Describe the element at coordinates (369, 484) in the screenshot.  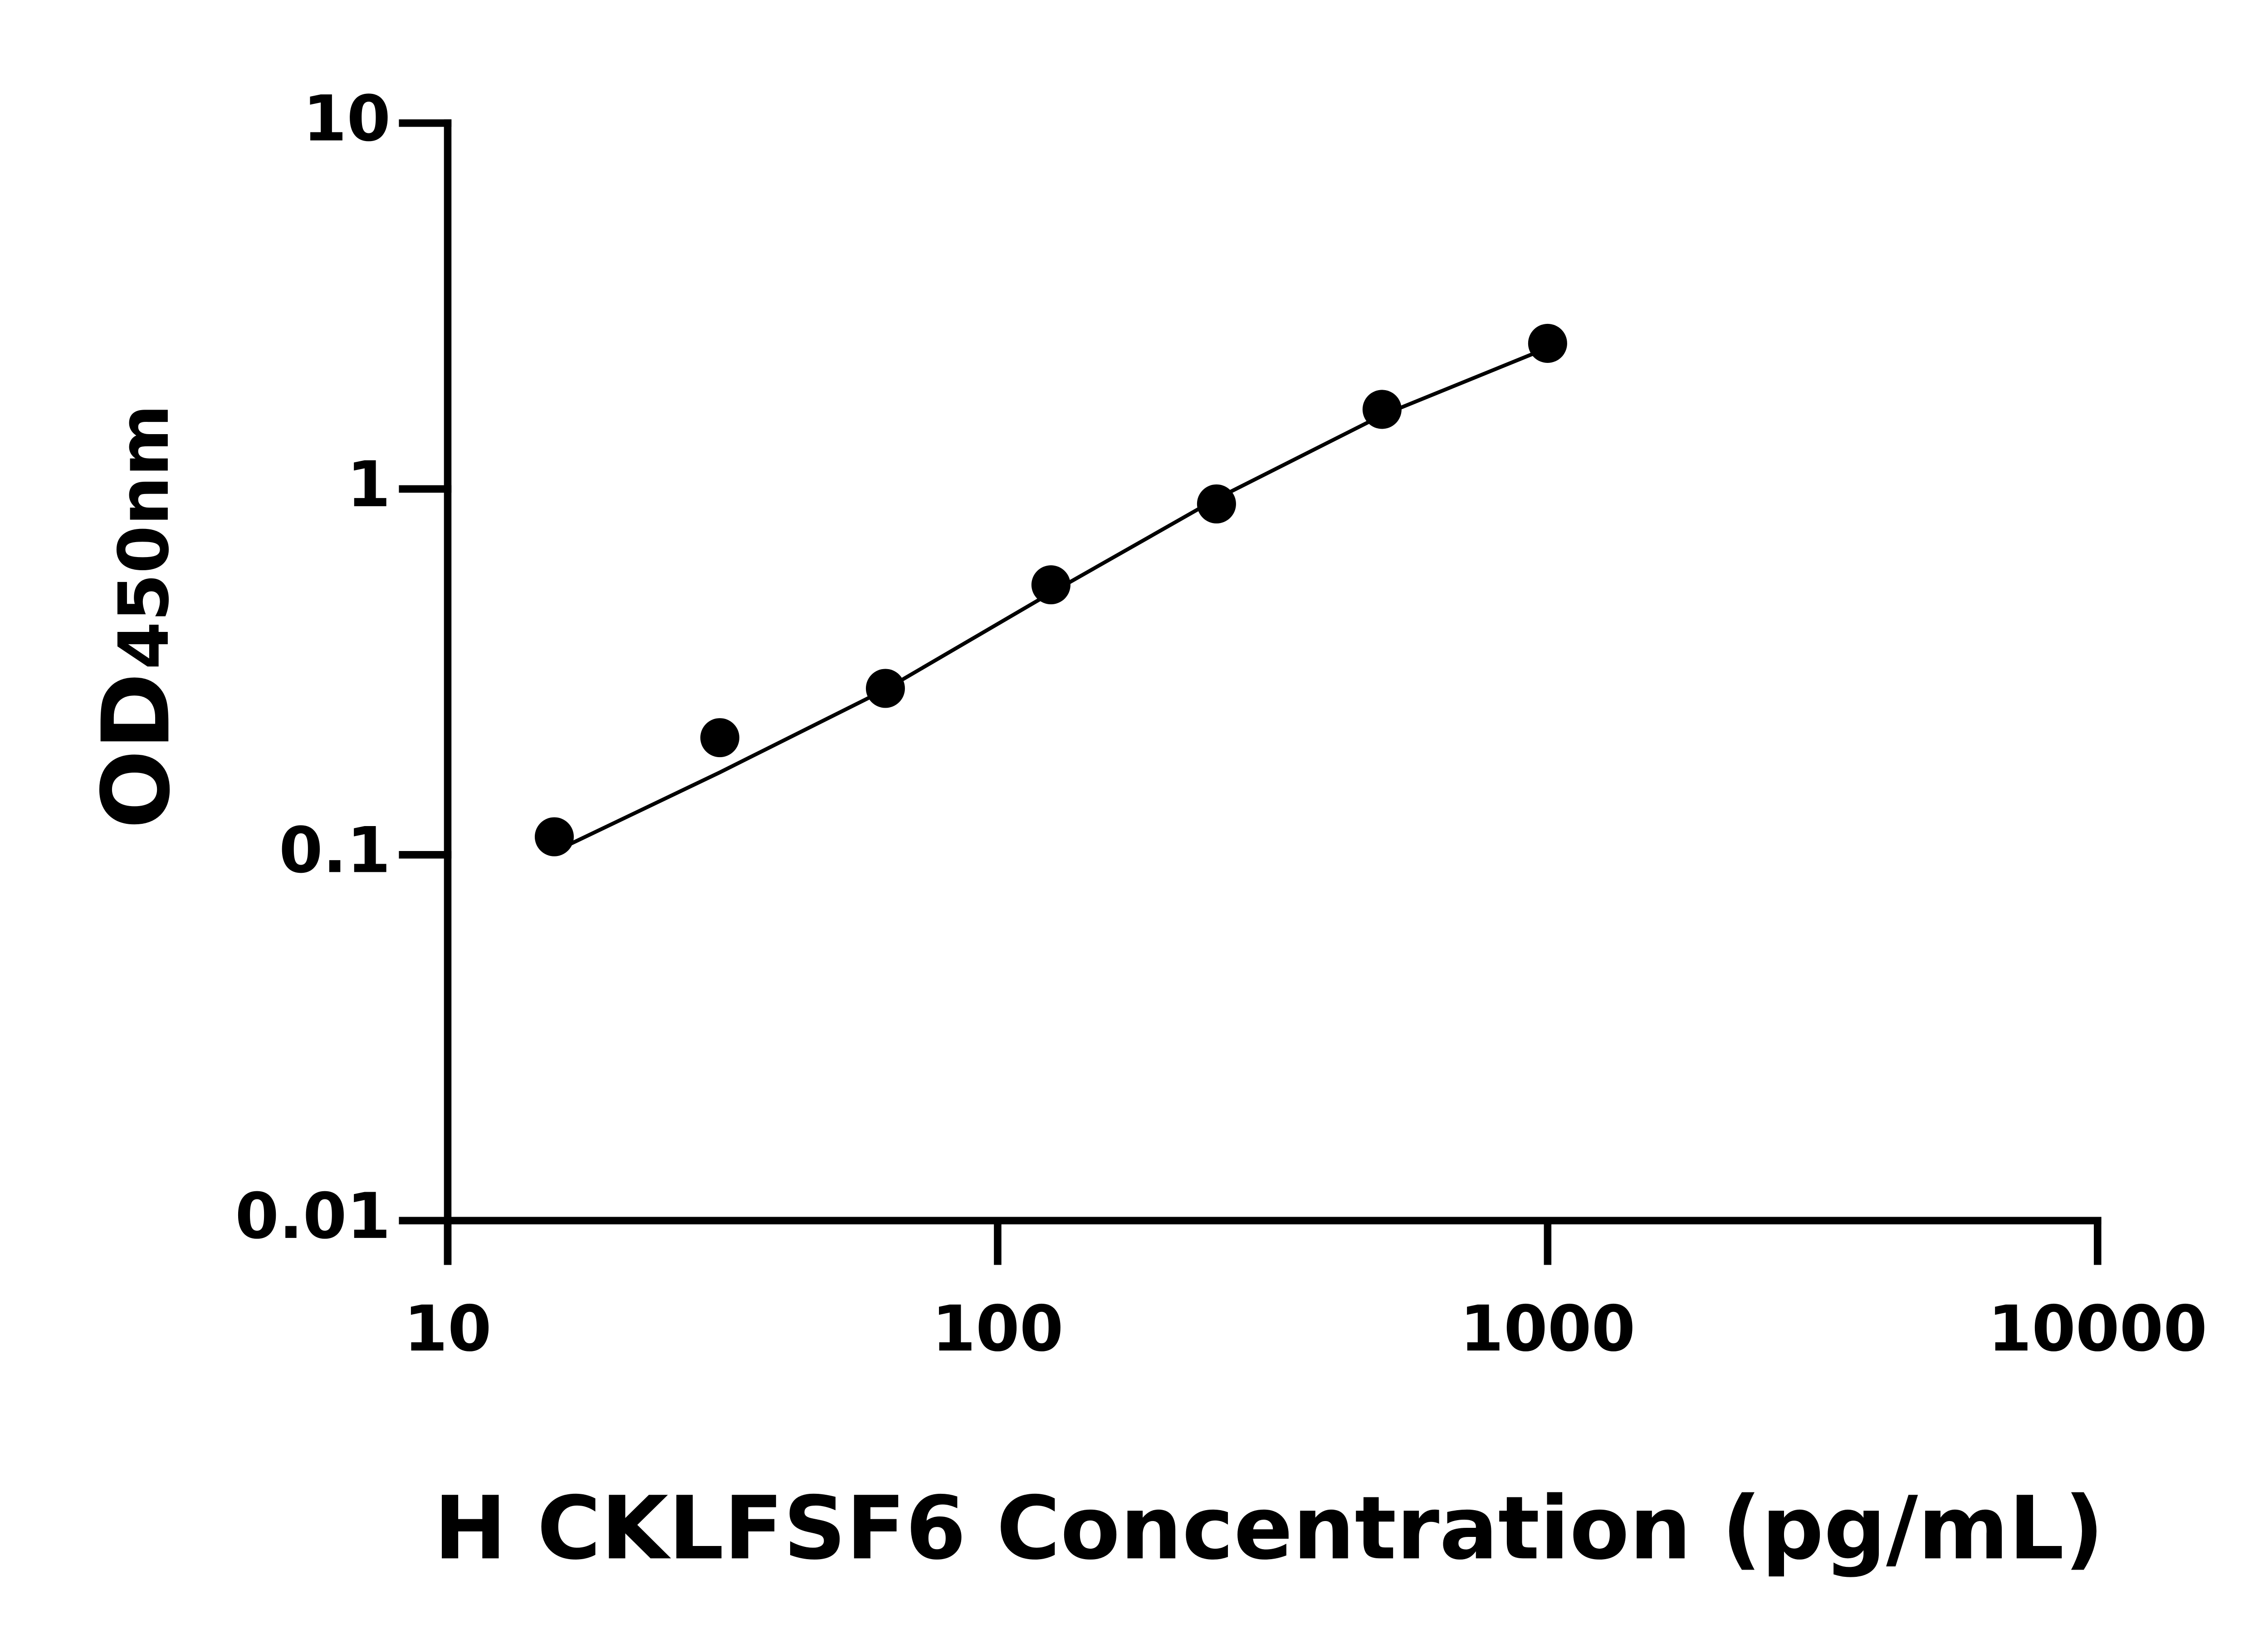
I see `y-tick-label: 1` at that location.